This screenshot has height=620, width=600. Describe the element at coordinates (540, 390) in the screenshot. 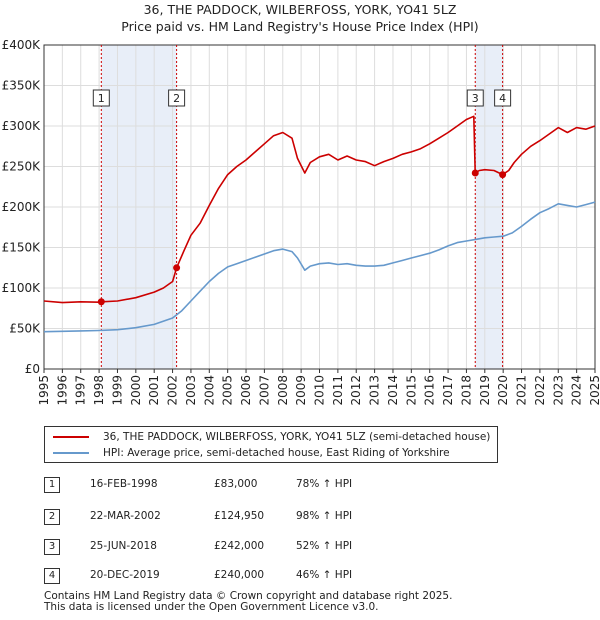

I see `x-tick-label: 2022` at that location.